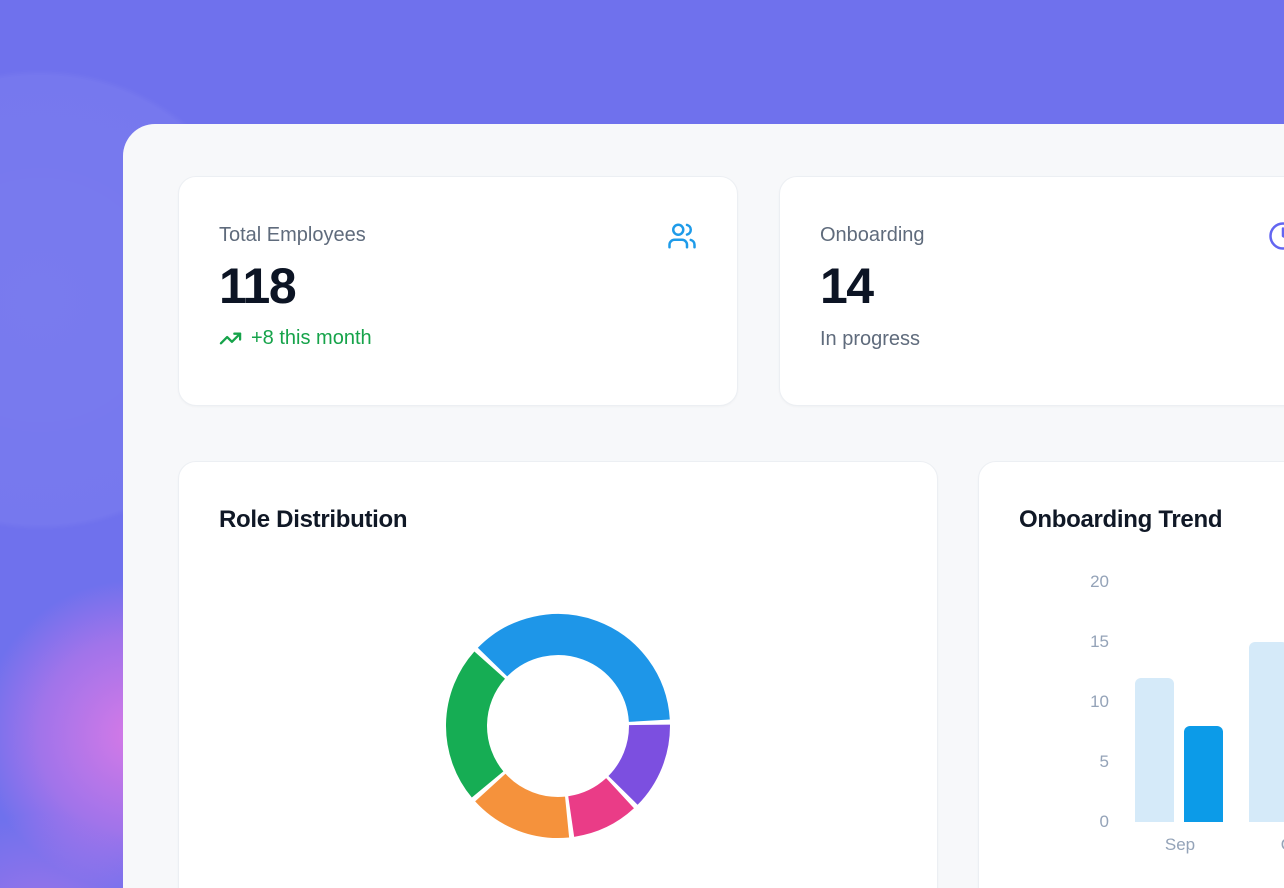 The height and width of the screenshot is (888, 1284). Describe the element at coordinates (1203, 774) in the screenshot. I see `trend-bar-sep-dark-blue` at that location.